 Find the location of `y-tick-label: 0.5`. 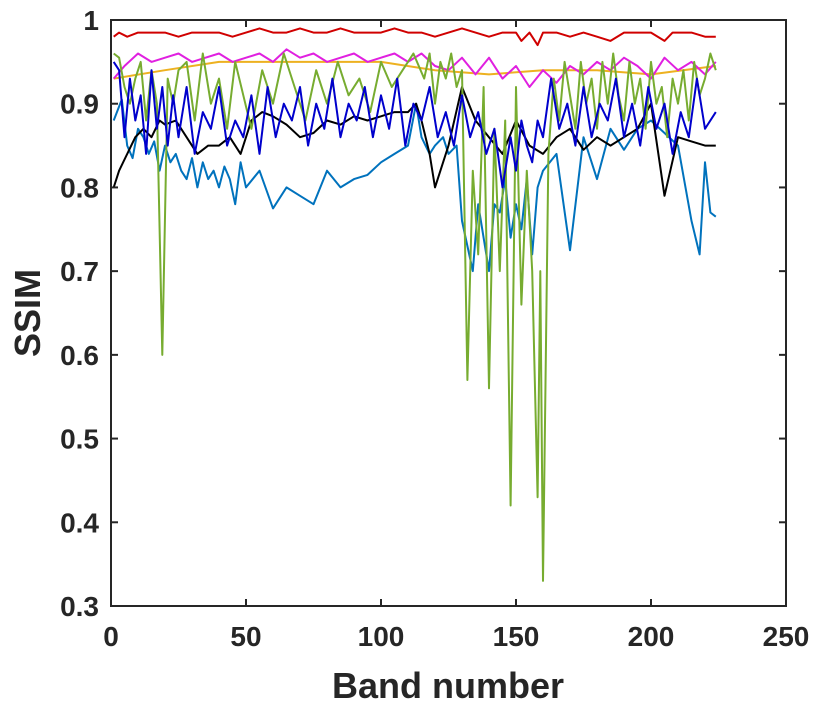

y-tick-label: 0.5 is located at coordinates (79, 439).